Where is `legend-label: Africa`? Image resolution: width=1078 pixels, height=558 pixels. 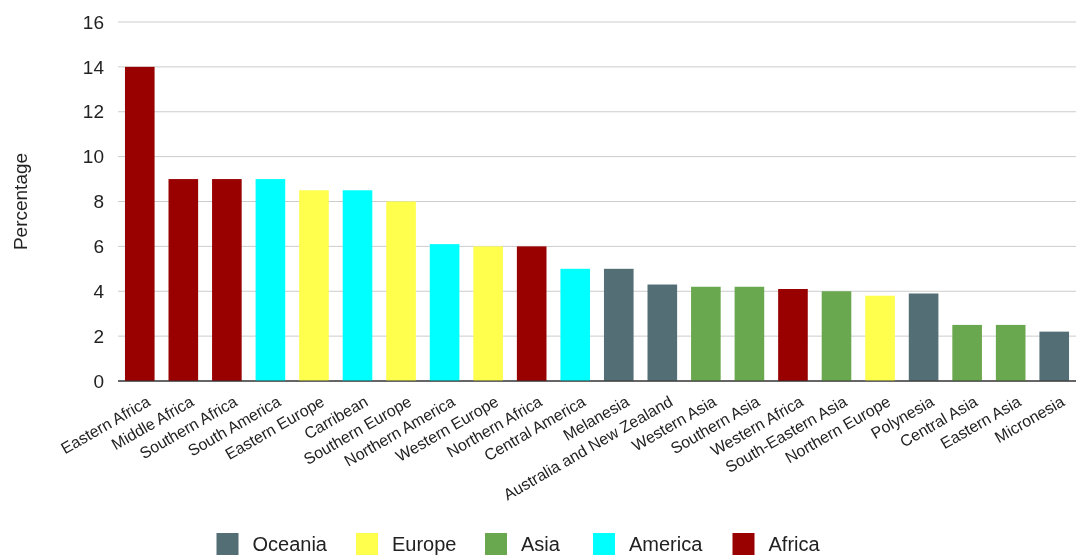 legend-label: Africa is located at coordinates (794, 544).